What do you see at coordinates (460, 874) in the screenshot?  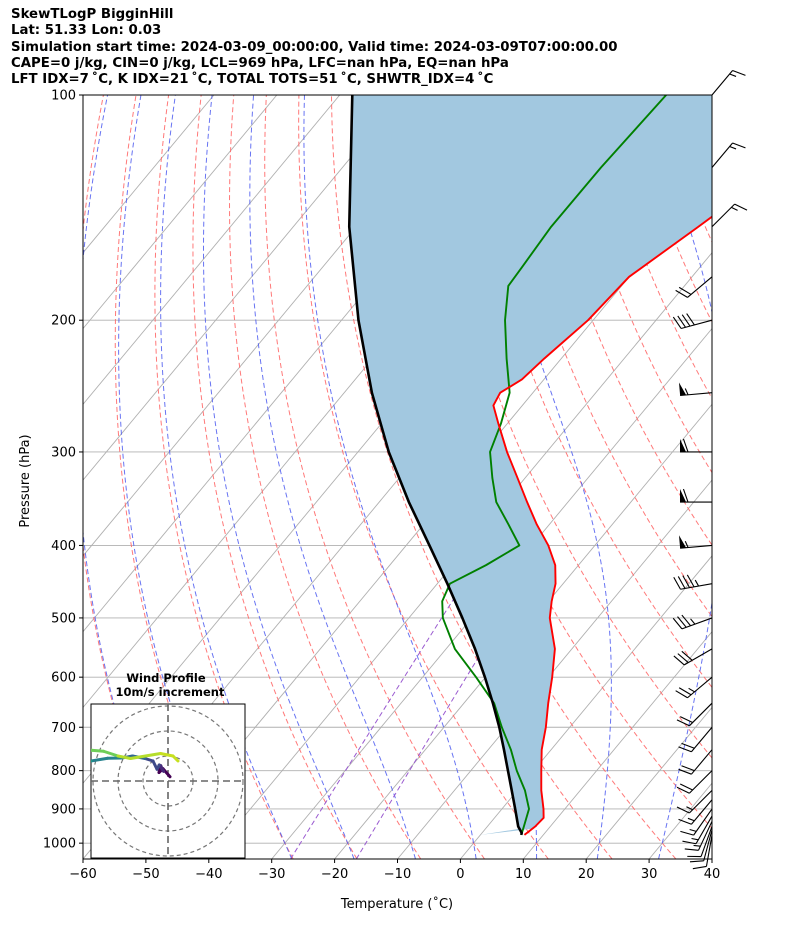 I see `x-tick-label: 0` at bounding box center [460, 874].